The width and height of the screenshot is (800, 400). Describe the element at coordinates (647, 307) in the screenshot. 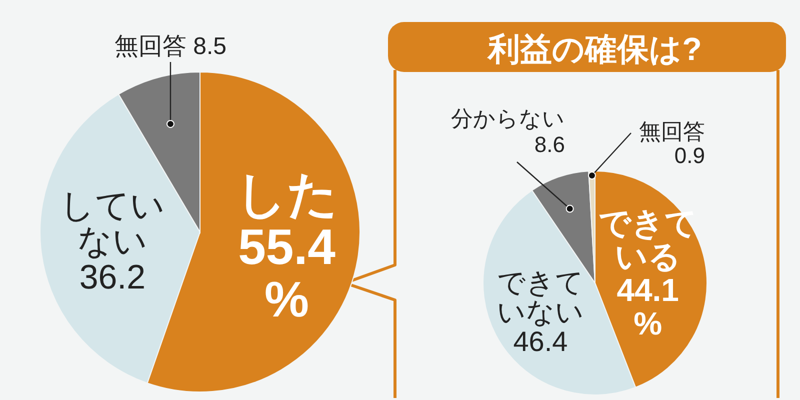

I see `data-label: 44.1%` at that location.